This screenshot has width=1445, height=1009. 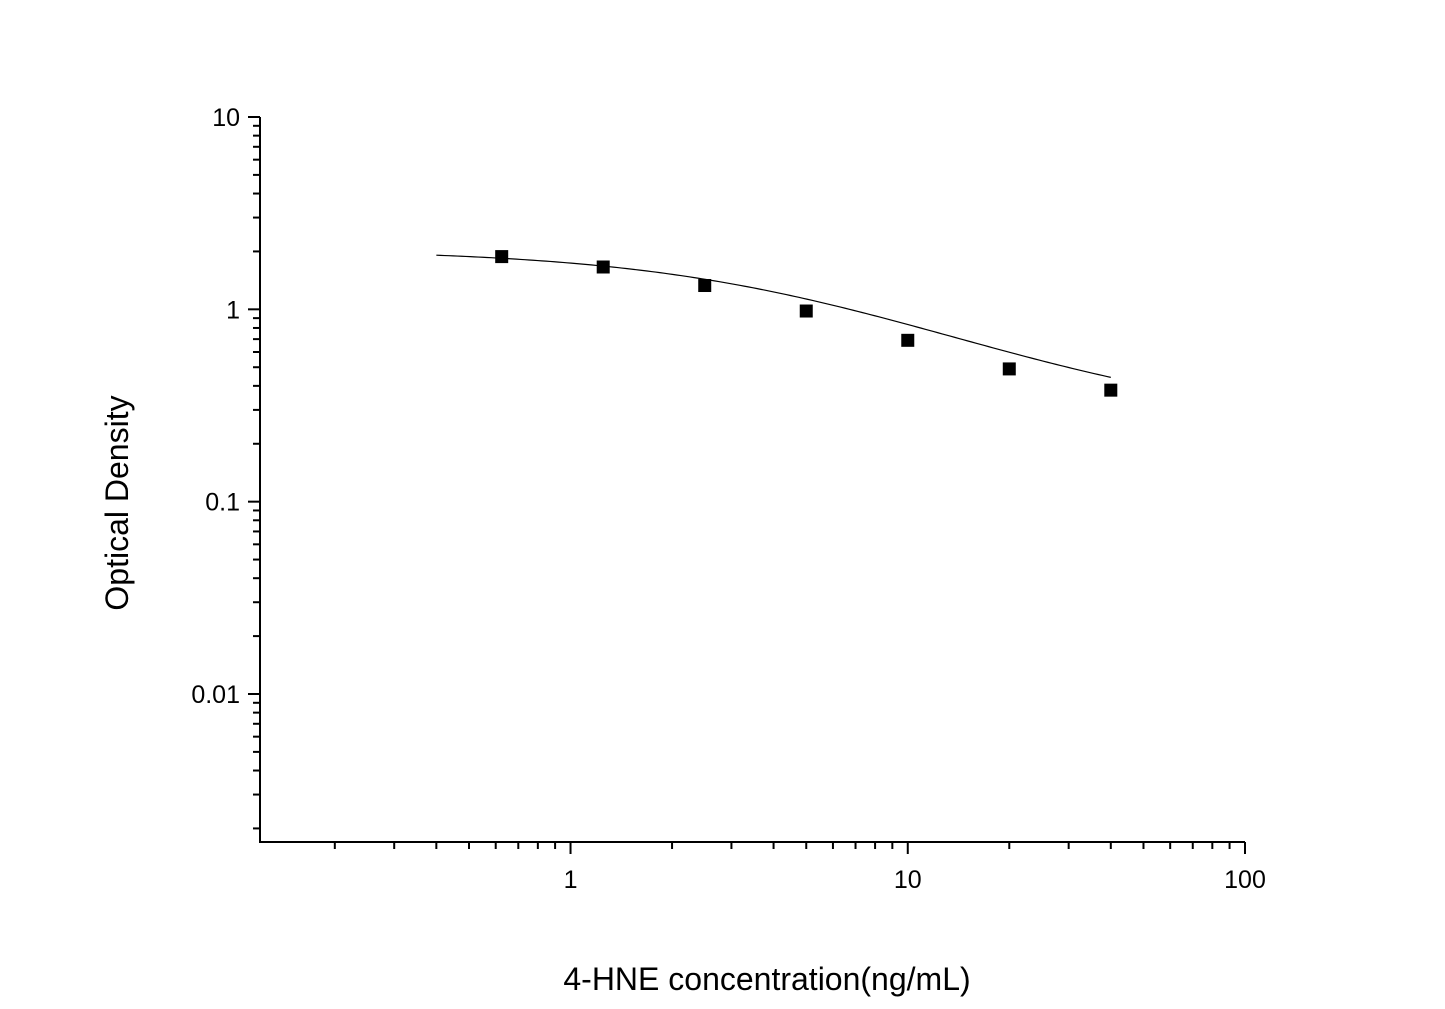 What do you see at coordinates (233, 310) in the screenshot?
I see `y-tick-label: 1` at bounding box center [233, 310].